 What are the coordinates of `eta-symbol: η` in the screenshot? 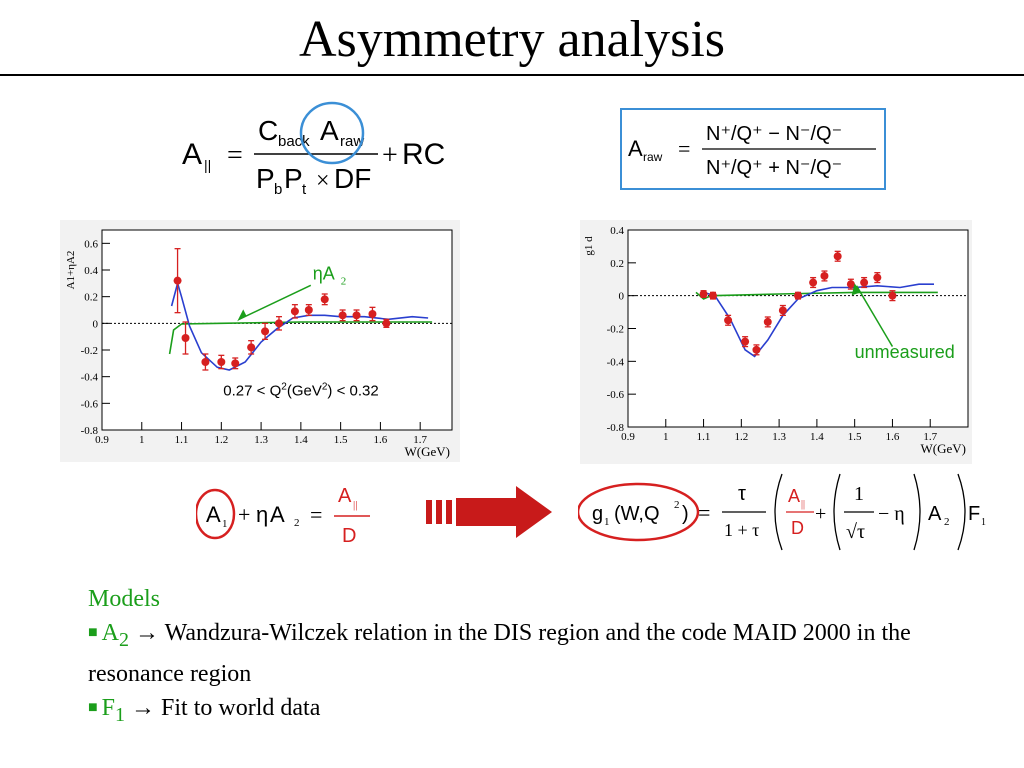 It's located at (262, 514).